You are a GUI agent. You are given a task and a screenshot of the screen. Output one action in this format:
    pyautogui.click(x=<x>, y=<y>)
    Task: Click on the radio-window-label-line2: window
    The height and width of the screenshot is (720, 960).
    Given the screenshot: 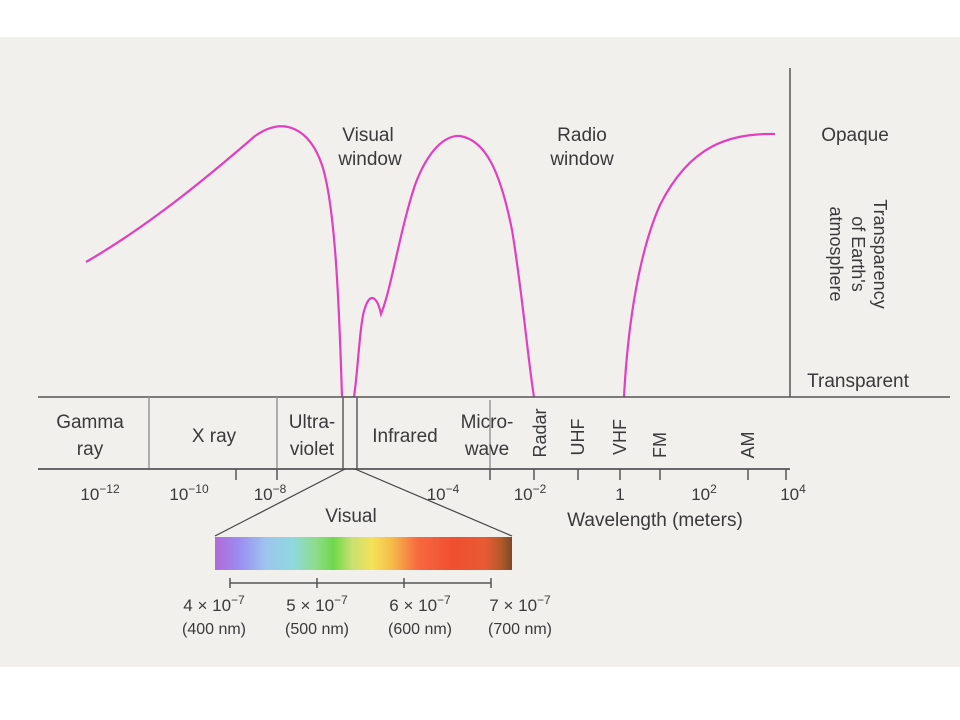 What is the action you would take?
    pyautogui.click(x=581, y=159)
    